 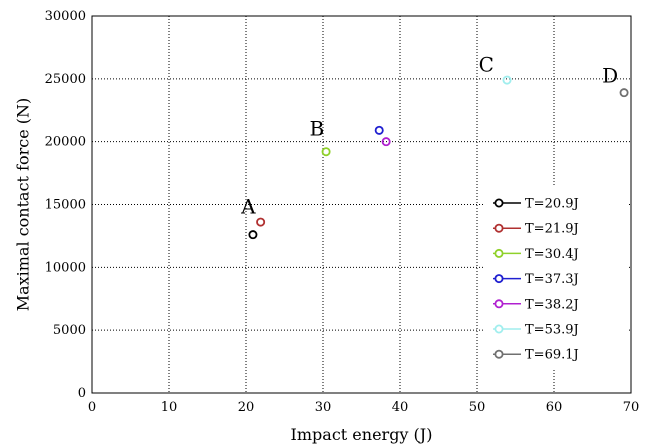 I want to click on y-tick-label: 30000, so click(x=65, y=16).